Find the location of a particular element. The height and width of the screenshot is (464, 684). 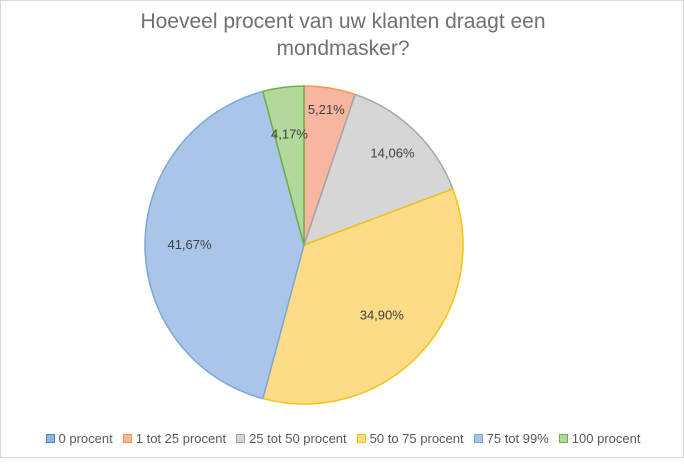

data-label-2: 14,06% is located at coordinates (392, 153).